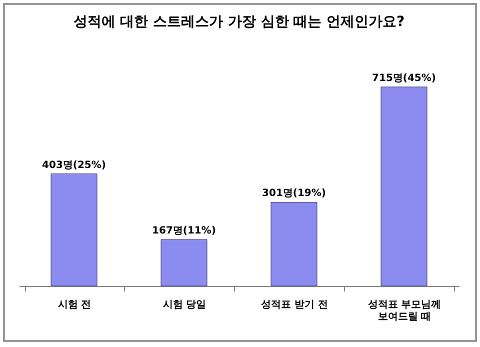 The image size is (480, 347). Describe the element at coordinates (74, 165) in the screenshot. I see `data-label: 403명(25%)` at that location.